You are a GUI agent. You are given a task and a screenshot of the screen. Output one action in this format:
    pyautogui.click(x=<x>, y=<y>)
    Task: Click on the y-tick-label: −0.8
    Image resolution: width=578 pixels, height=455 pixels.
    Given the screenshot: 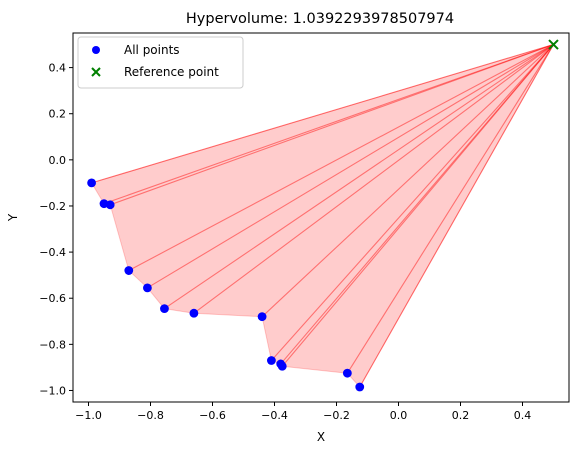 What is the action you would take?
    pyautogui.click(x=52, y=344)
    